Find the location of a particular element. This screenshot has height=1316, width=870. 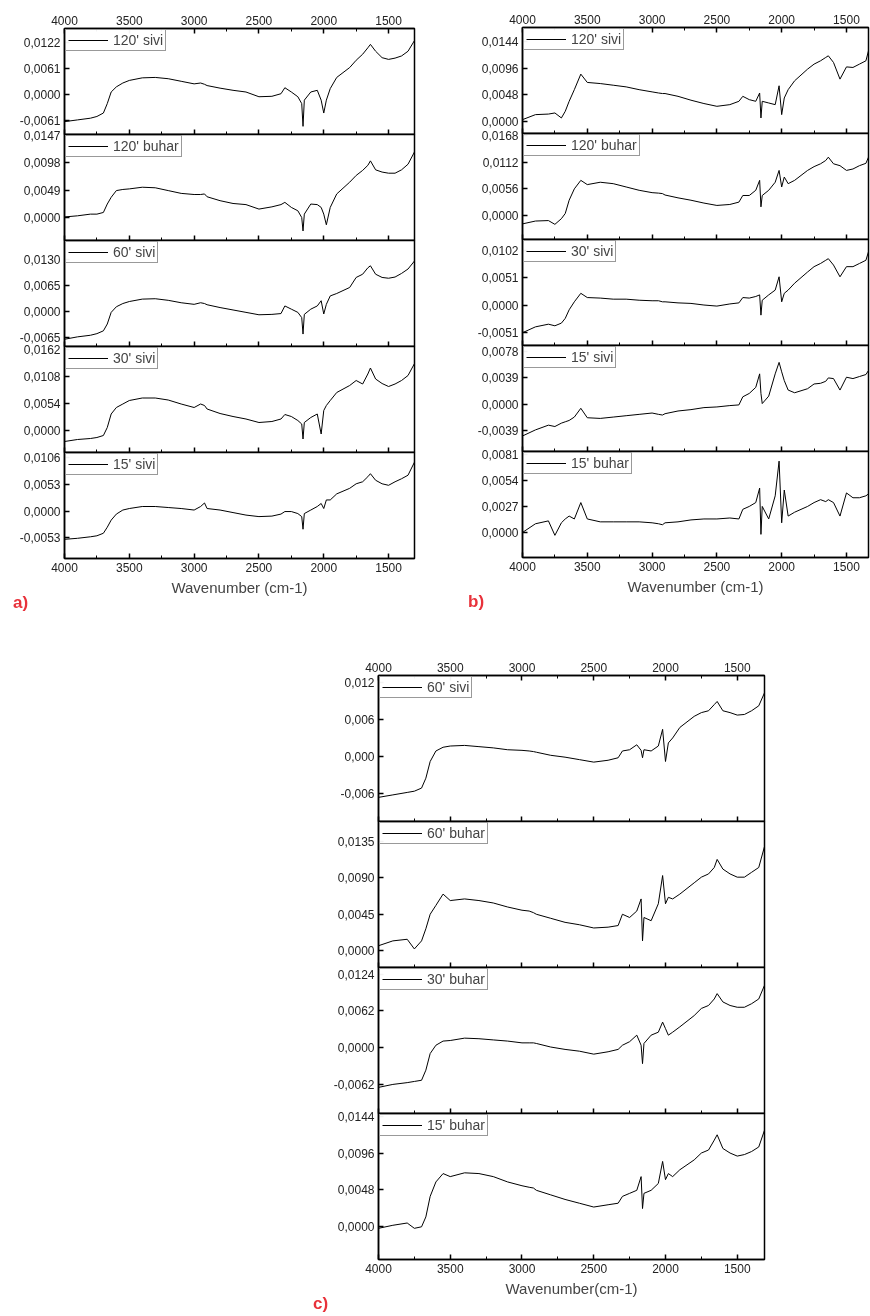

y-tick-label: 0,000 is located at coordinates (359, 757).